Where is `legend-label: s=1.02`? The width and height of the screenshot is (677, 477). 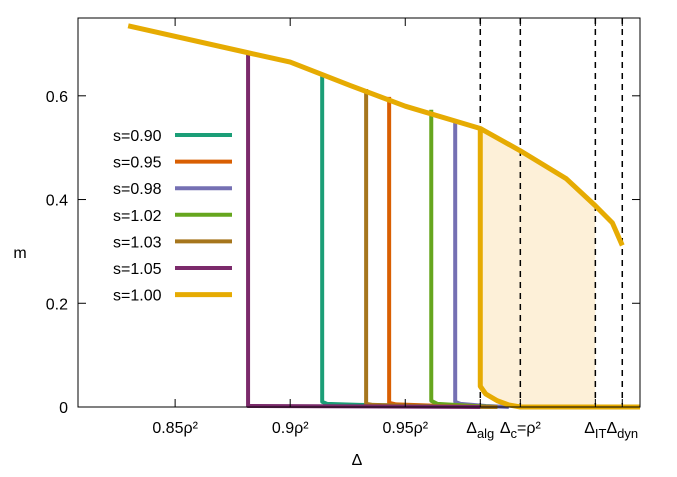 legend-label: s=1.02 is located at coordinates (137, 216).